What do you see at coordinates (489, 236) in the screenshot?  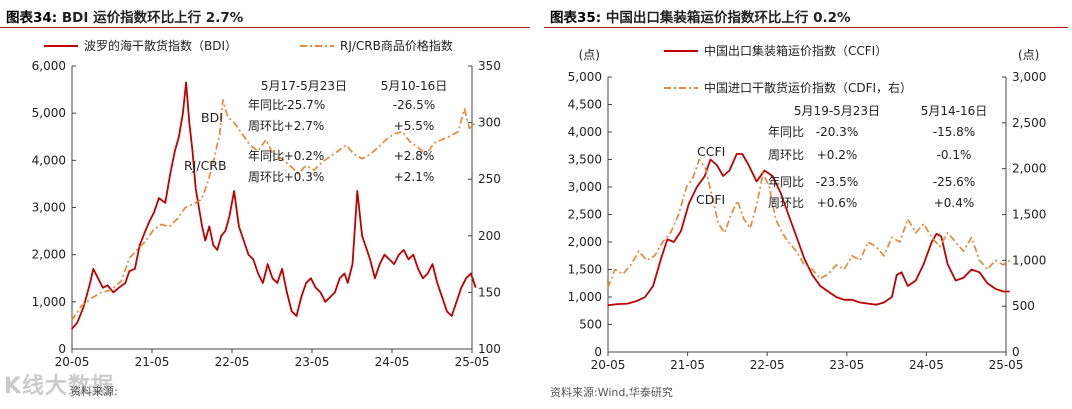 I see `y-right-tick-label: 200` at bounding box center [489, 236].